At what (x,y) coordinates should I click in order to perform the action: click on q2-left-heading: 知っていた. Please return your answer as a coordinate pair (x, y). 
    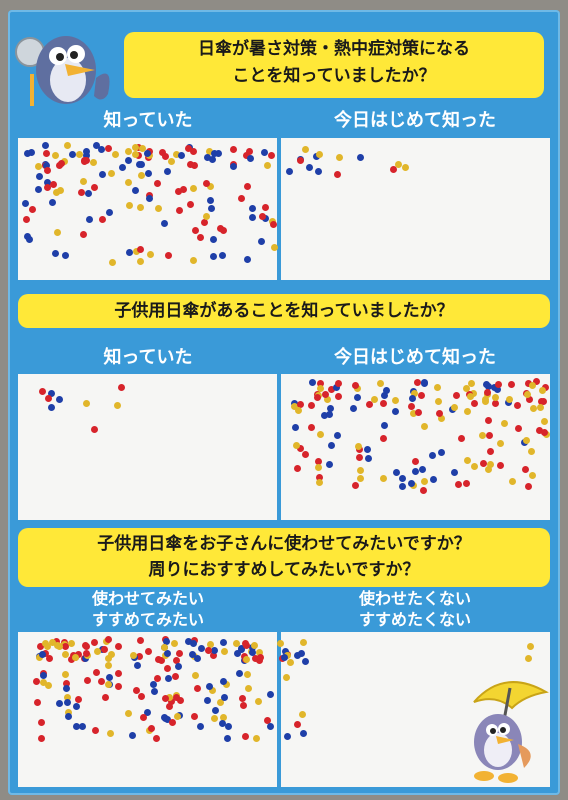
    Looking at the image, I should click on (148, 357).